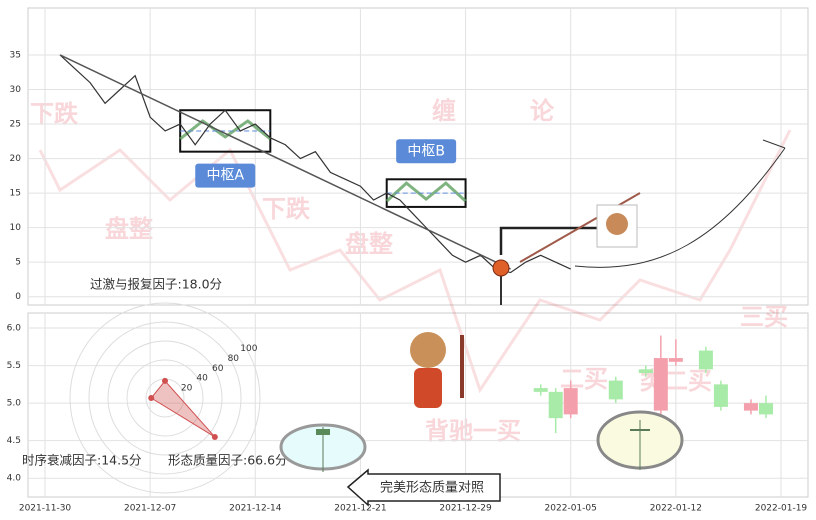 The height and width of the screenshot is (520, 816). What do you see at coordinates (774, 144) in the screenshot?
I see `projection-tick` at bounding box center [774, 144].